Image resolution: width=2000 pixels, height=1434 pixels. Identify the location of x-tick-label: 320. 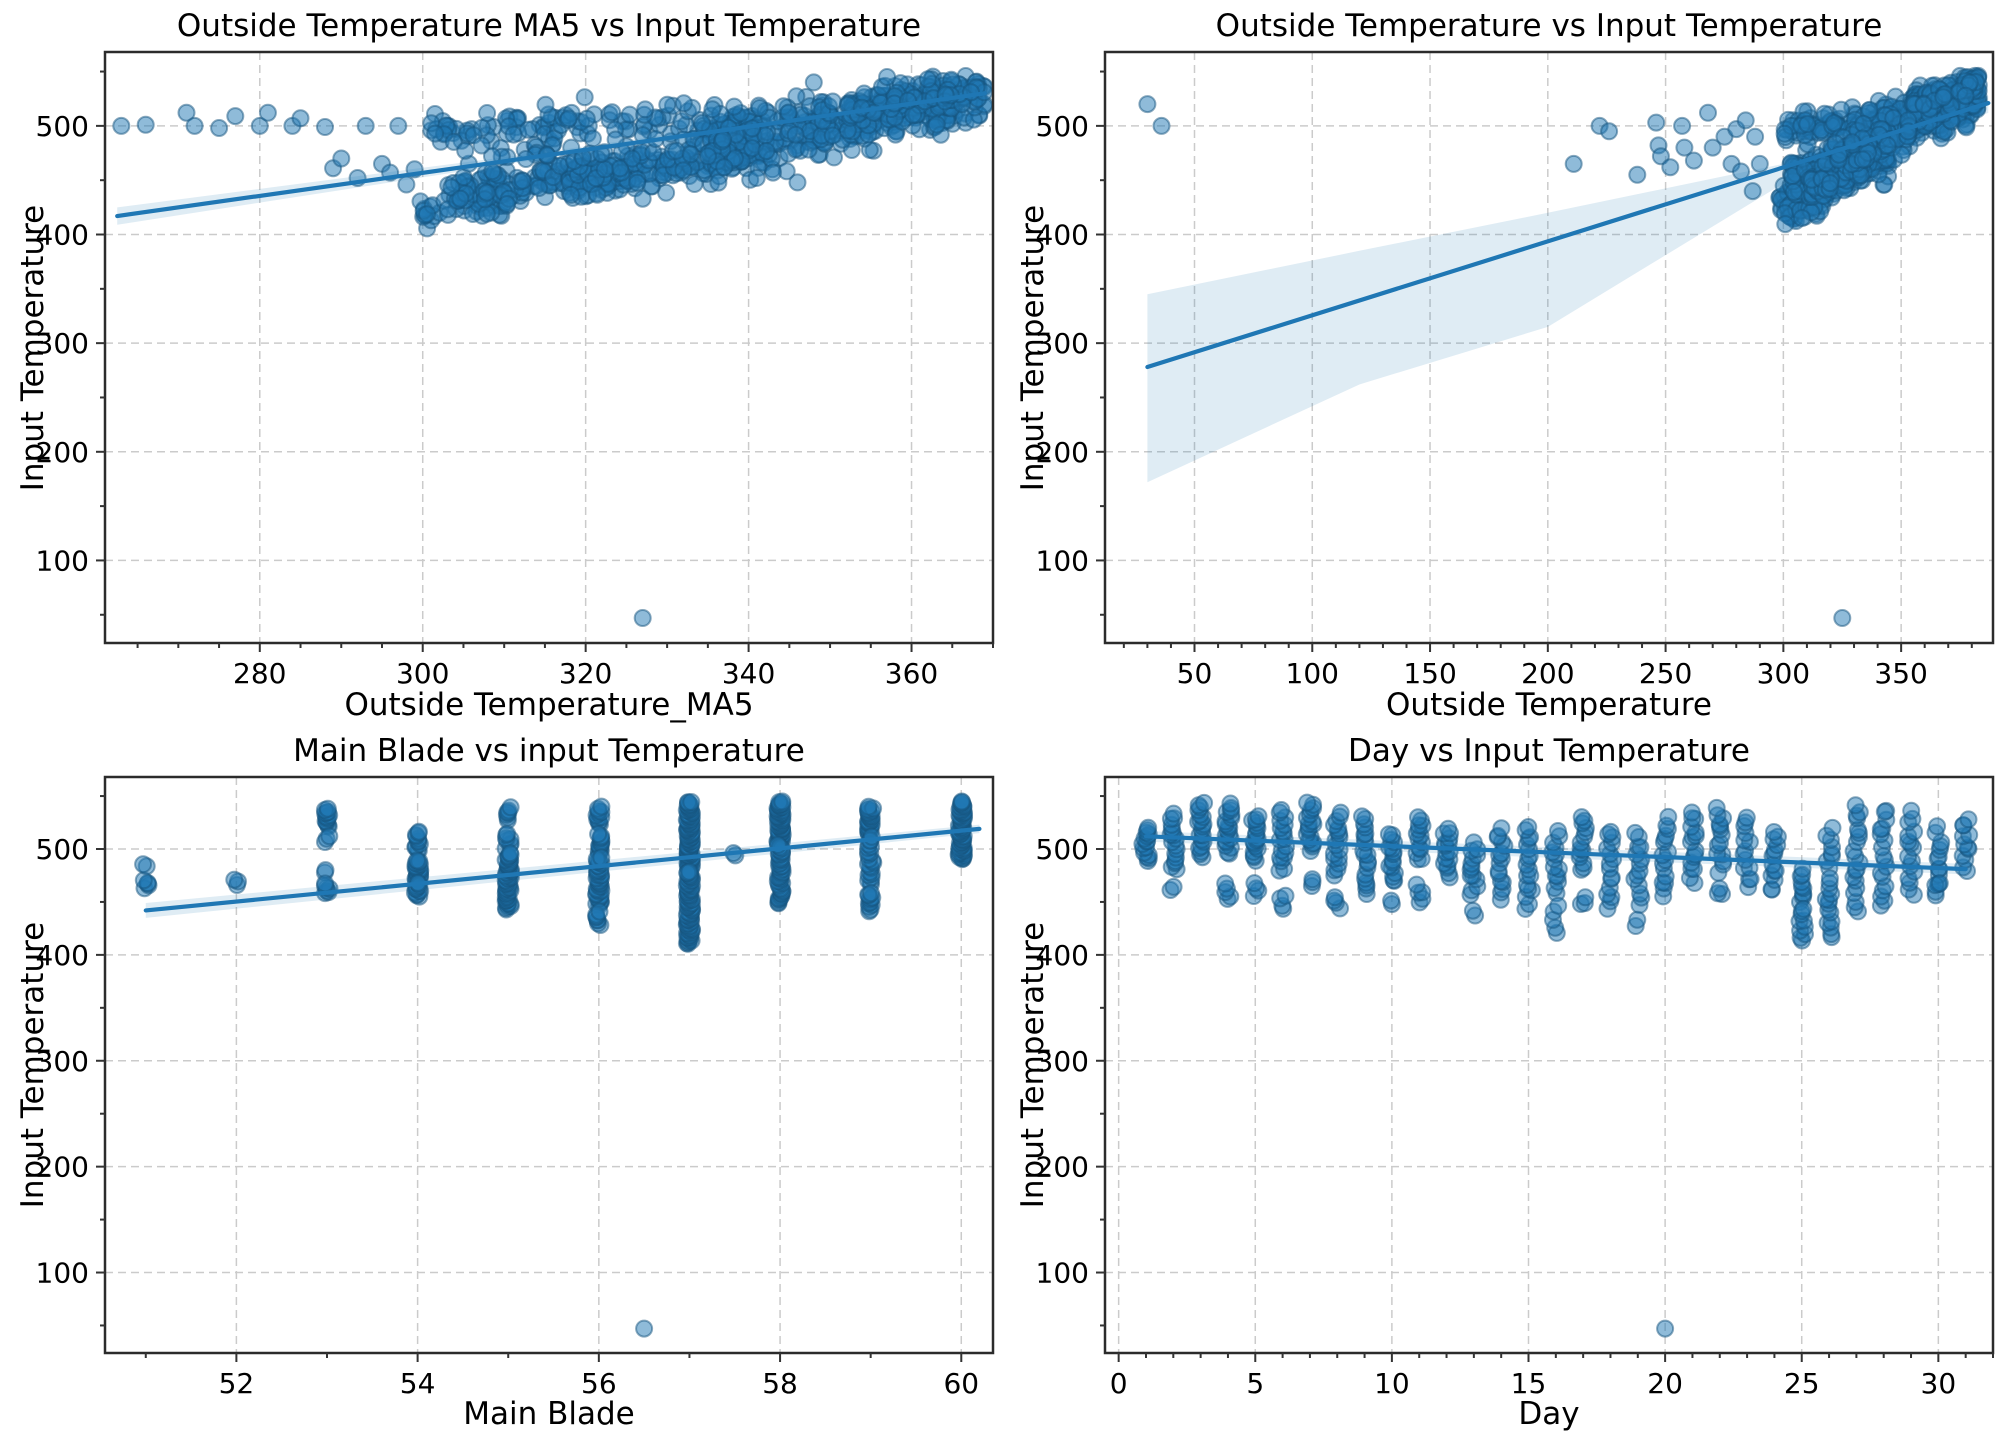
(585, 673).